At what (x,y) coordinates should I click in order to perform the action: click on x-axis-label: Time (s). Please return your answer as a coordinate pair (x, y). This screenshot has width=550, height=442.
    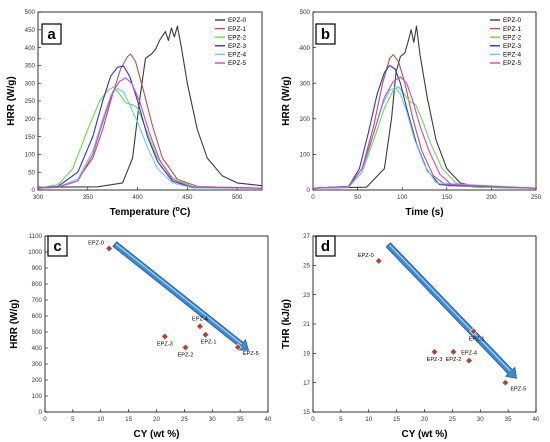
    Looking at the image, I should click on (424, 212).